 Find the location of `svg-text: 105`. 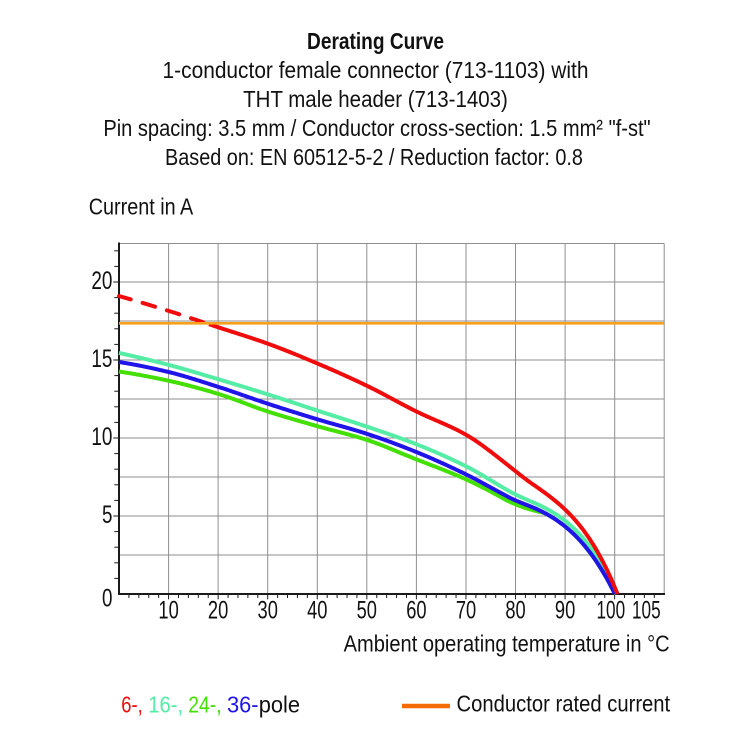

svg-text: 105 is located at coordinates (646, 609).